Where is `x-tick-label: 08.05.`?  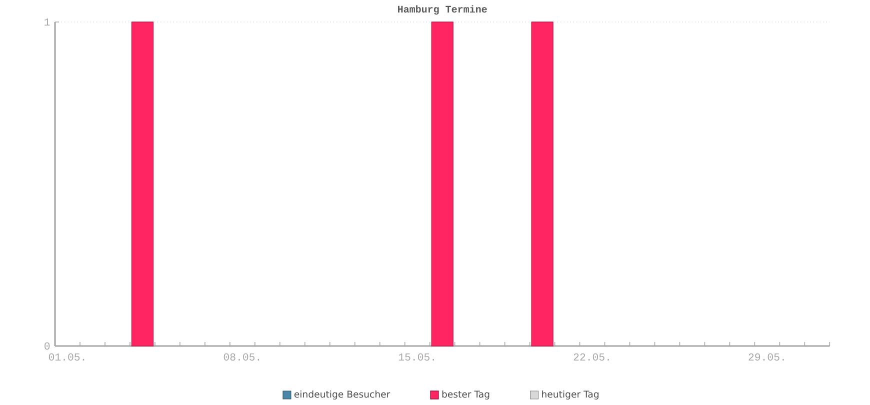
x-tick-label: 08.05. is located at coordinates (242, 357).